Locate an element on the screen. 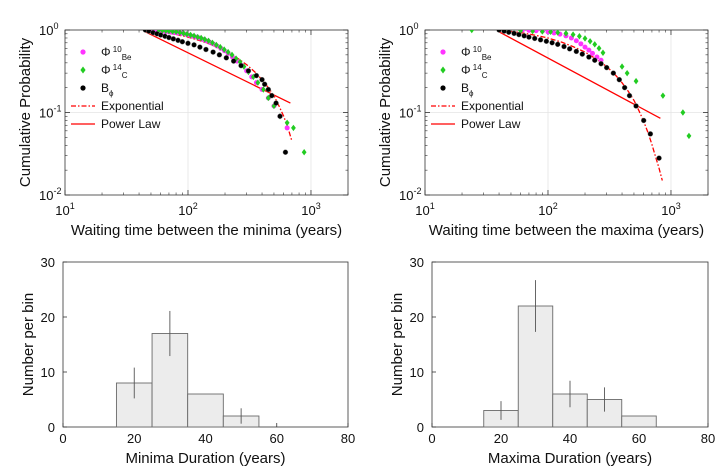  x-axis-label: Minima Duration (years) is located at coordinates (205, 458).